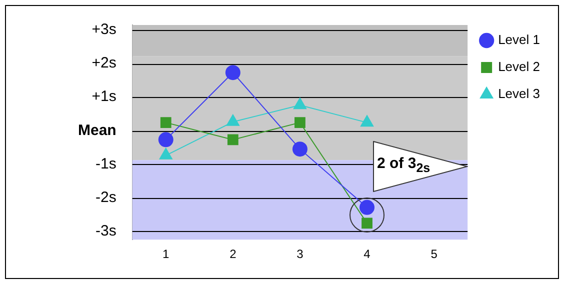  What do you see at coordinates (104, 63) in the screenshot?
I see `y-tick-label: +2s` at bounding box center [104, 63].